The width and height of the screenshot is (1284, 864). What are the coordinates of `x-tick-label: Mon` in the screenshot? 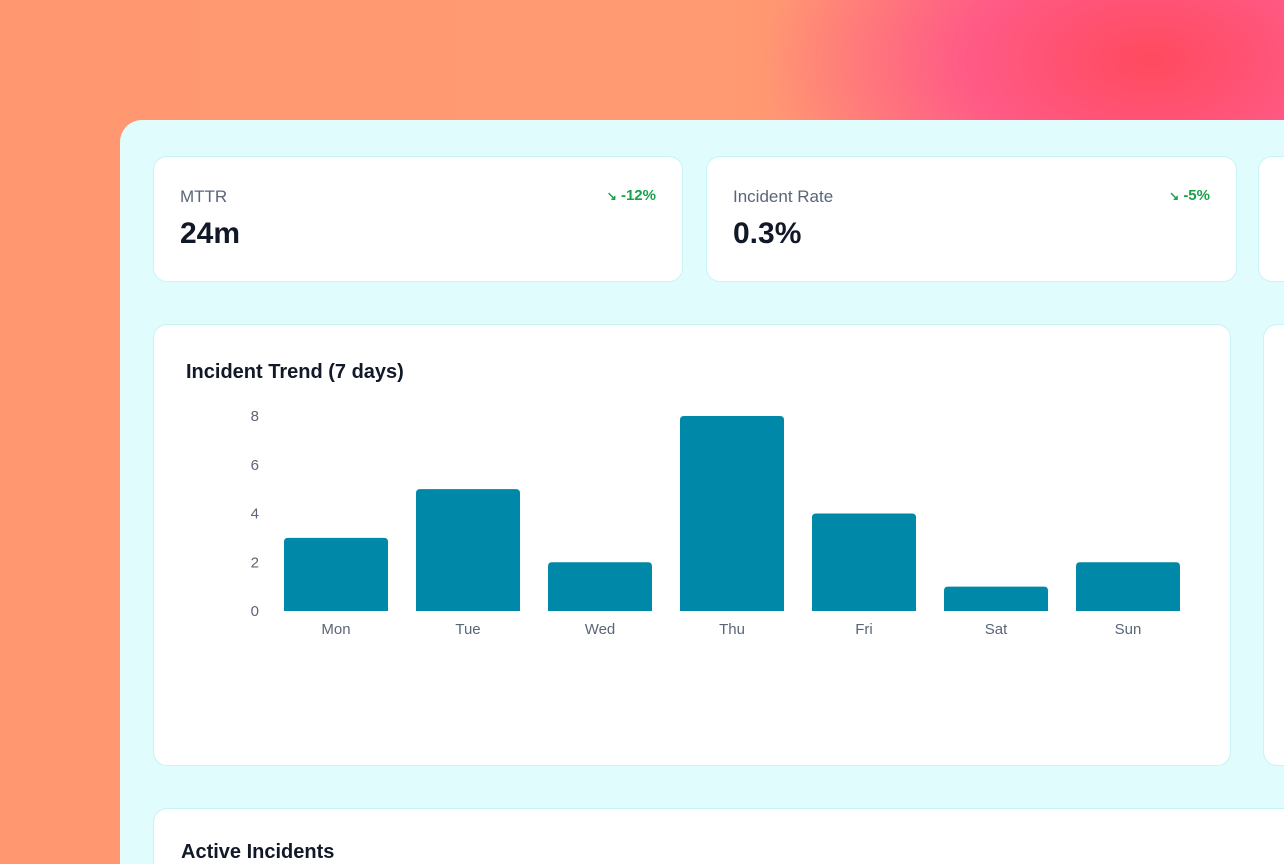 It's located at (335, 629).